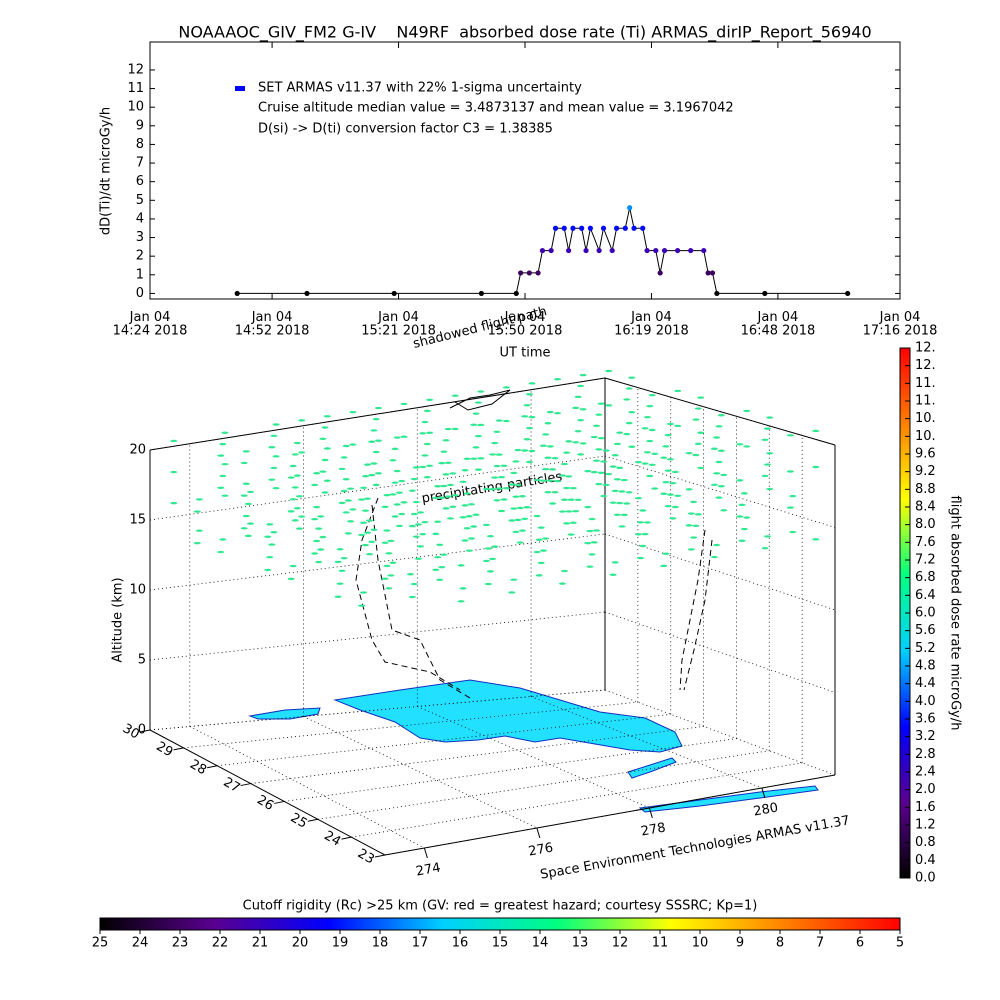  What do you see at coordinates (925, 648) in the screenshot?
I see `colorbar-tick-label: 5.2` at bounding box center [925, 648].